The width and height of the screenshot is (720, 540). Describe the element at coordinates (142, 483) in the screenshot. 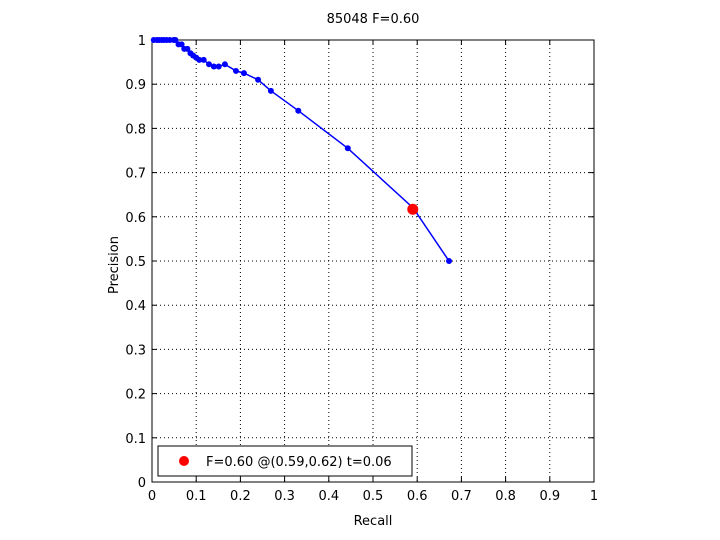

I see `y-tick-label: 0` at that location.